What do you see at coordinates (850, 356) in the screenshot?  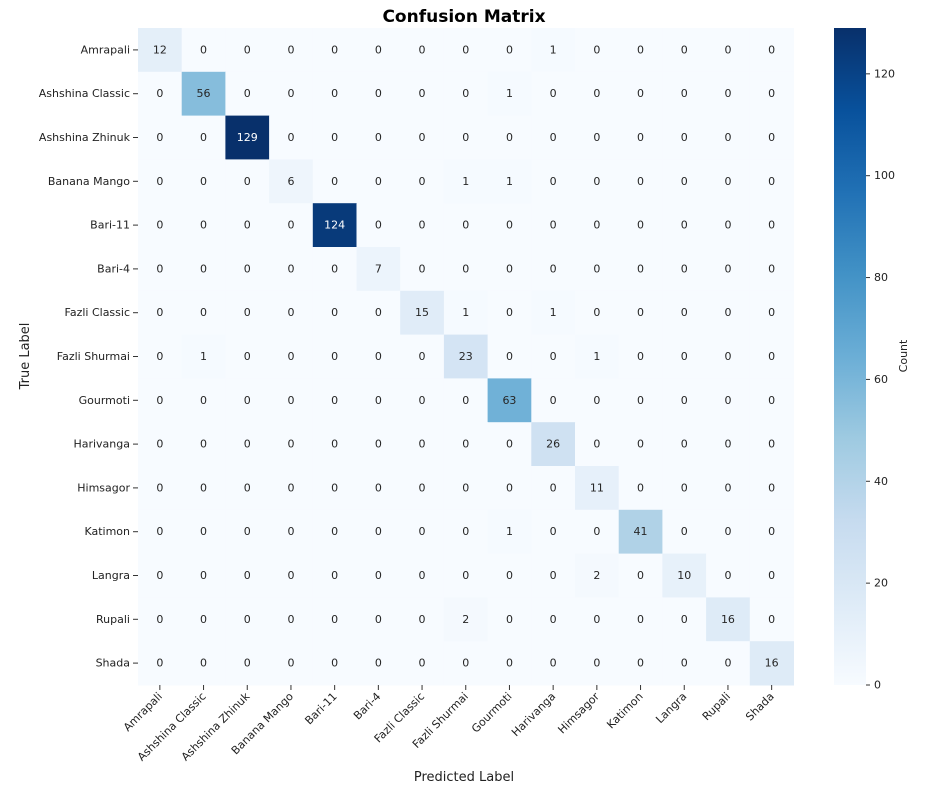 I see `colorbar-gradient` at bounding box center [850, 356].